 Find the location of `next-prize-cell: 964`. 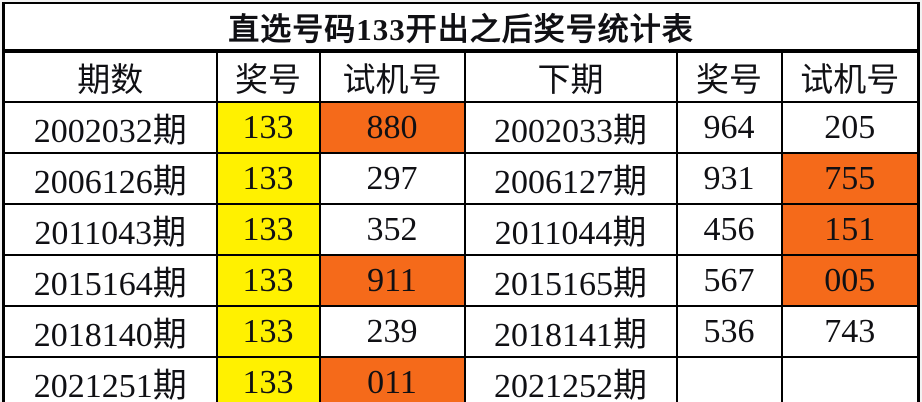

next-prize-cell: 964 is located at coordinates (729, 127).